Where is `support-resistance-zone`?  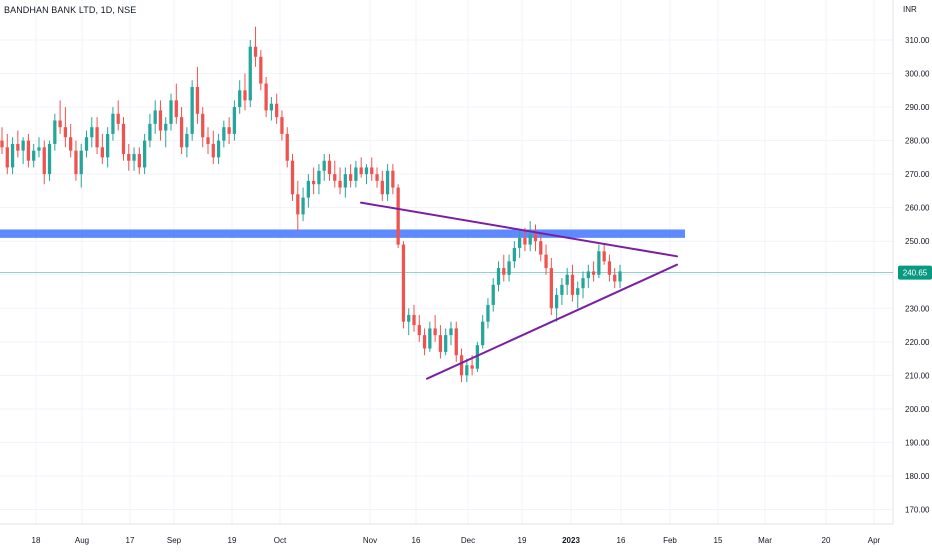
support-resistance-zone is located at coordinates (342, 233).